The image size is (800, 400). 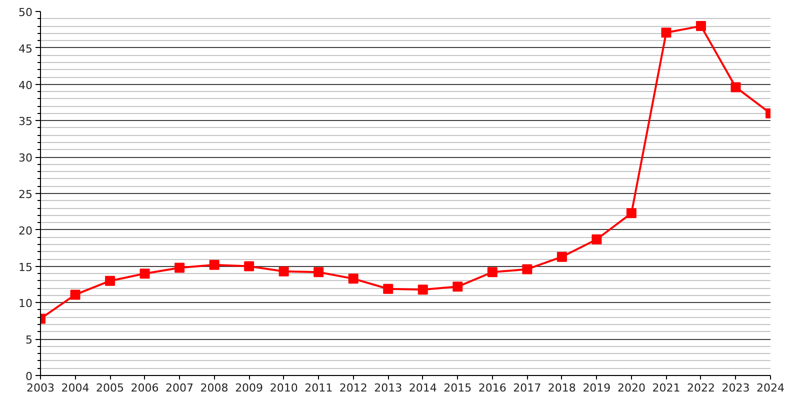 I want to click on x-tick-label: 2003, so click(x=40, y=388).